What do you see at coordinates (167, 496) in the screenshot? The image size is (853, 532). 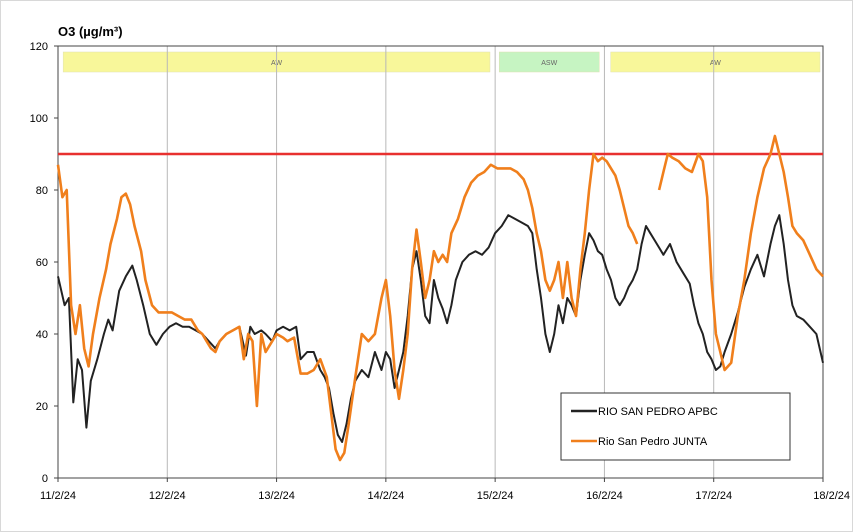 I see `x-tick-label-1: 12/2/24` at bounding box center [167, 496].